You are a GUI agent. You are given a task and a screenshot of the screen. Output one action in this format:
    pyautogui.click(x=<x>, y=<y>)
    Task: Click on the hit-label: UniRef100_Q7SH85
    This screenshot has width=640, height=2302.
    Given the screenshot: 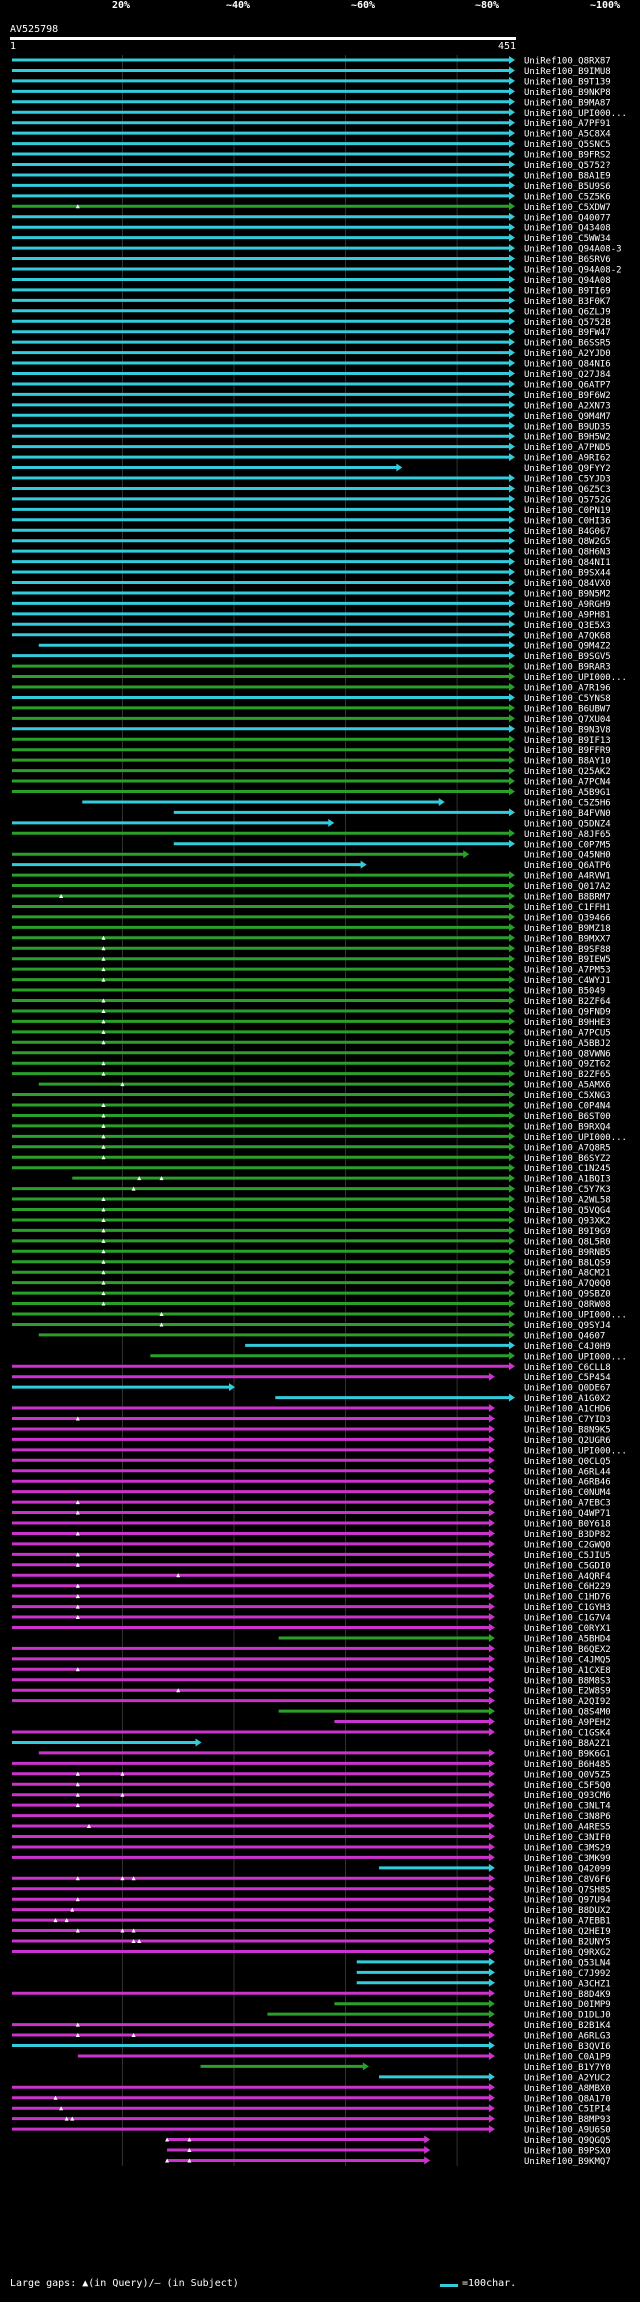 What is the action you would take?
    pyautogui.click(x=567, y=1890)
    